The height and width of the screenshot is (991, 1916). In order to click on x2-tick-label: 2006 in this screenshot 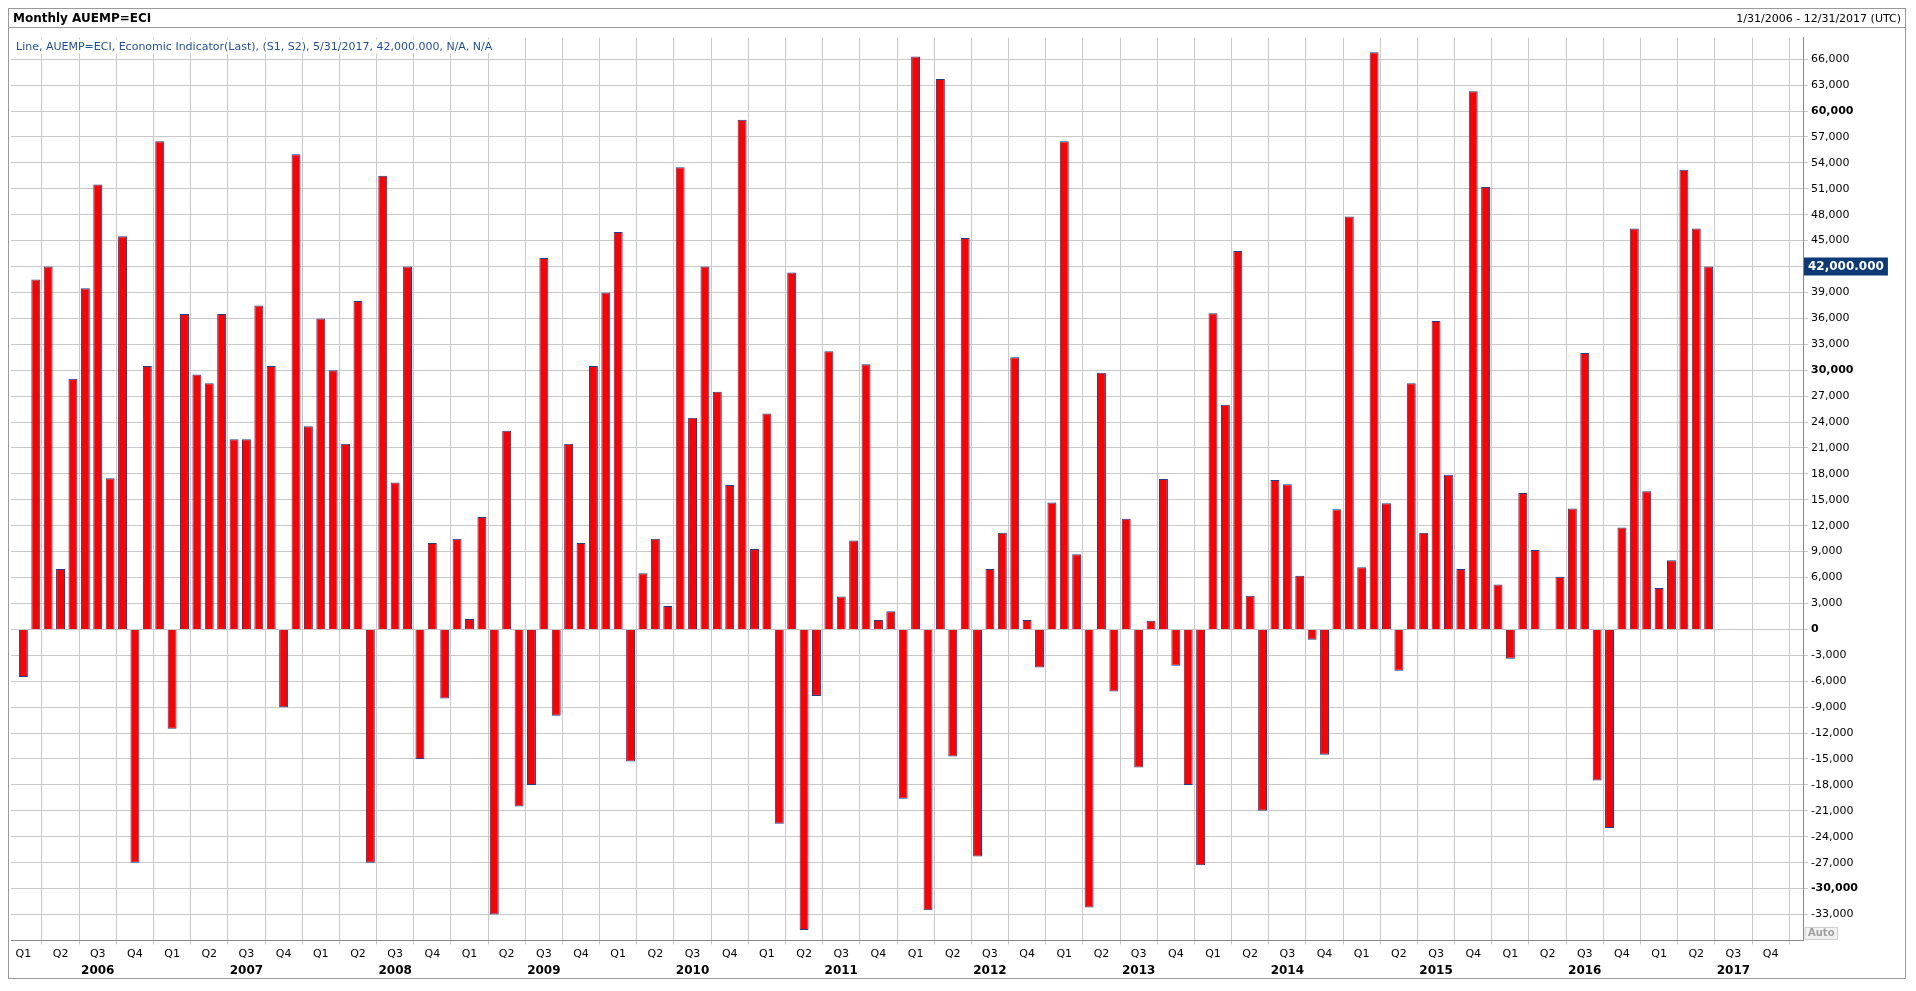, I will do `click(98, 969)`.